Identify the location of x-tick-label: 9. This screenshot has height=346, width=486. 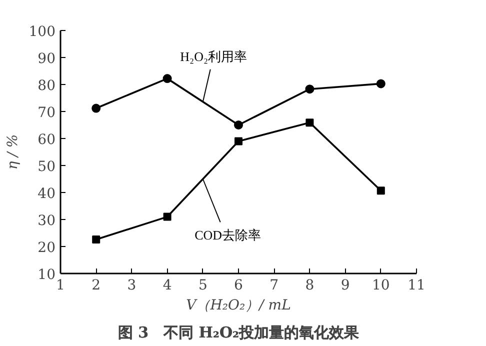
(345, 286).